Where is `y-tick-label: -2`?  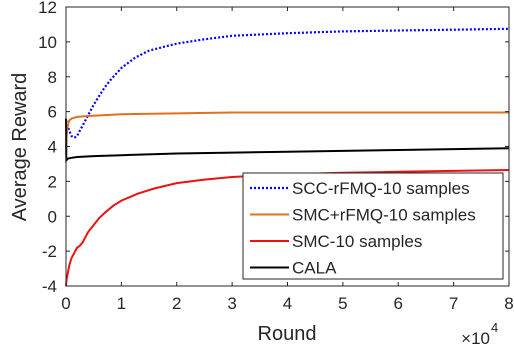
y-tick-label: -2 is located at coordinates (49, 251).